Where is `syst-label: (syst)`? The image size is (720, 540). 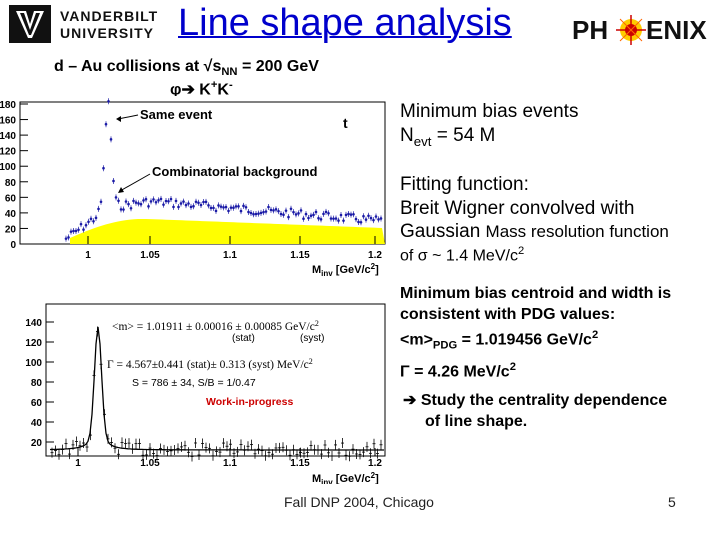
syst-label: (syst) is located at coordinates (312, 338).